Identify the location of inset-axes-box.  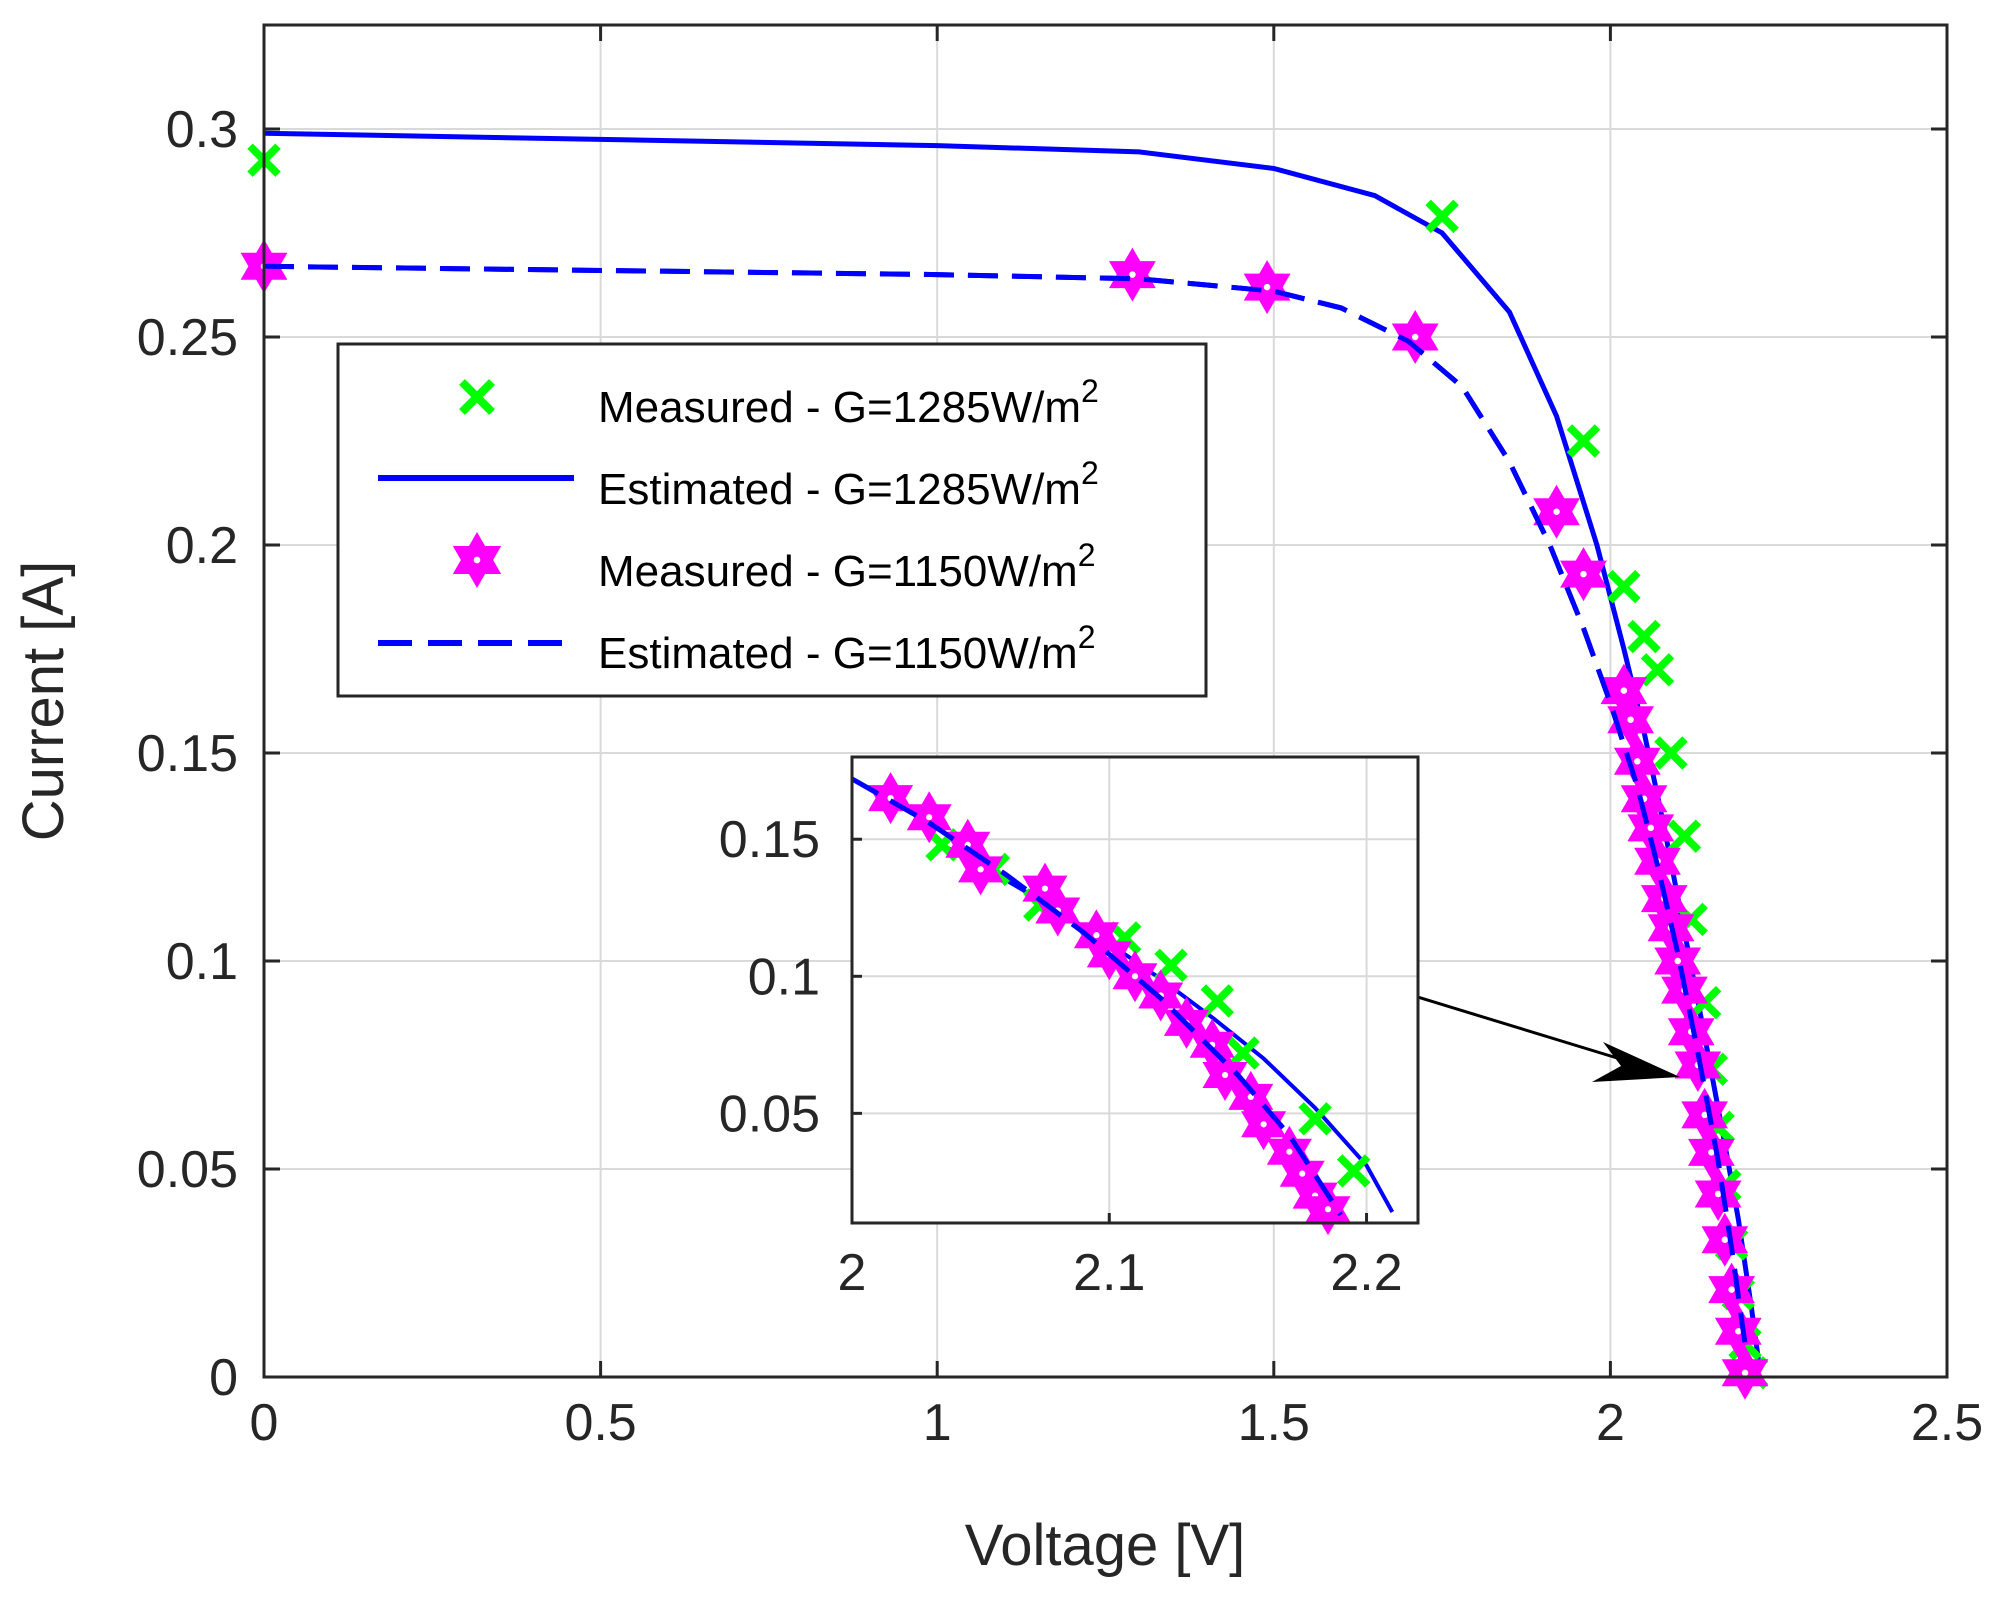
(1135, 990).